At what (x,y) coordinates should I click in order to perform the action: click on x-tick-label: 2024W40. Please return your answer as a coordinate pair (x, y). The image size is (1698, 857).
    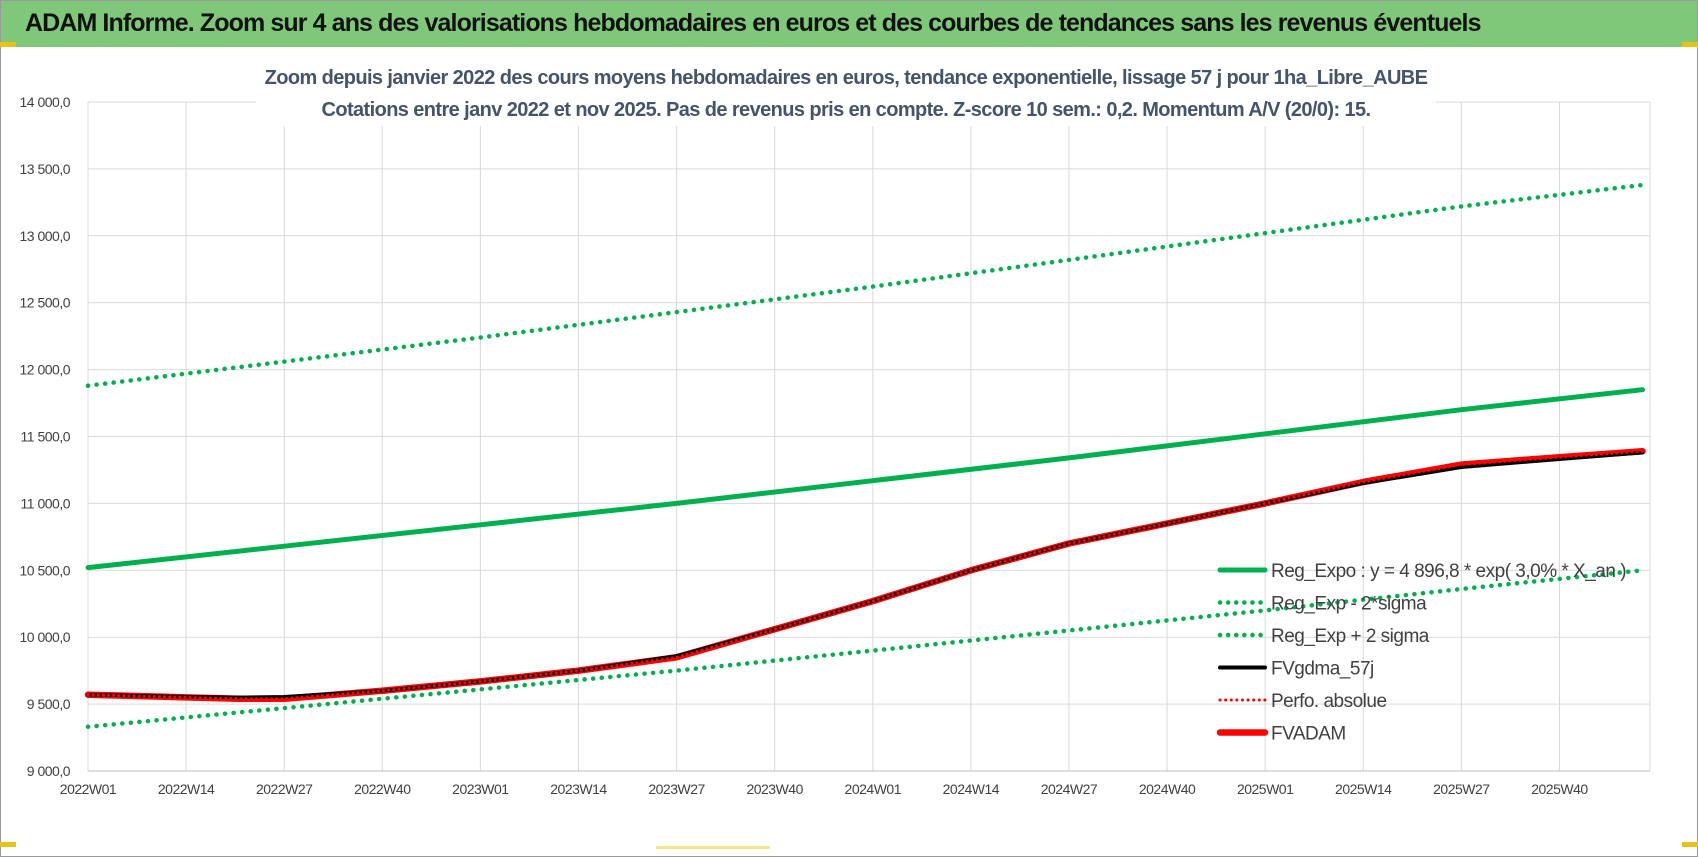
    Looking at the image, I should click on (1167, 789).